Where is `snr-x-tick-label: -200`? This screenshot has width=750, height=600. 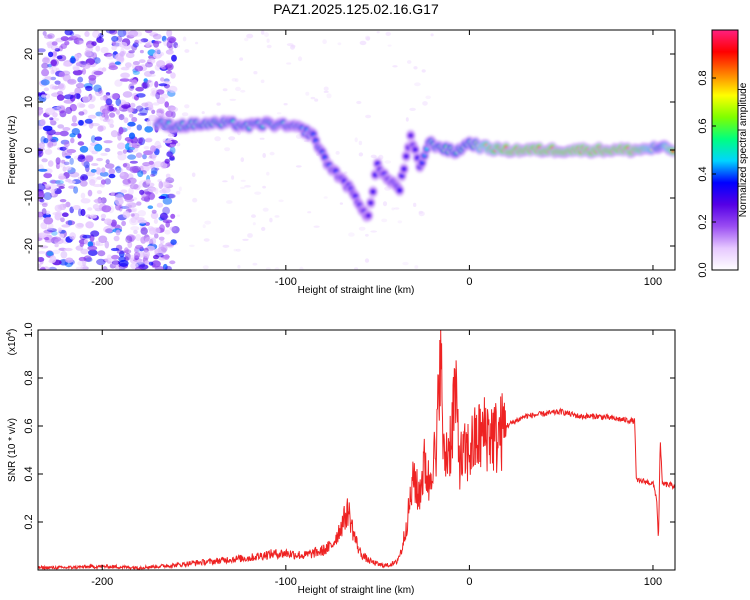 snr-x-tick-label: -200 is located at coordinates (102, 582).